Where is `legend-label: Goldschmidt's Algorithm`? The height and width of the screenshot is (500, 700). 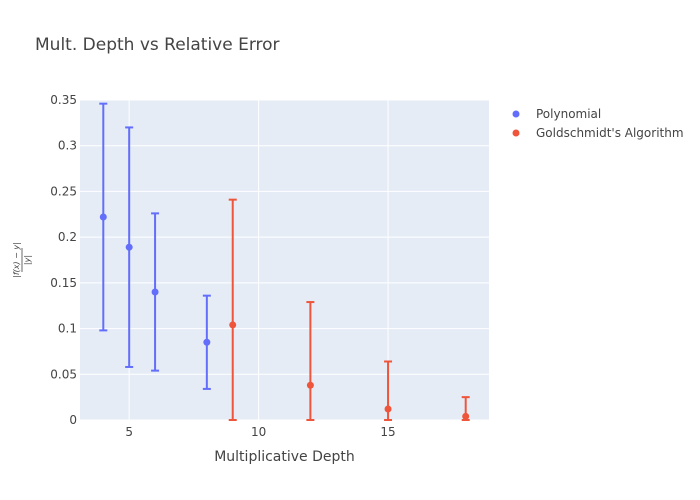
legend-label: Goldschmidt's Algorithm is located at coordinates (610, 133).